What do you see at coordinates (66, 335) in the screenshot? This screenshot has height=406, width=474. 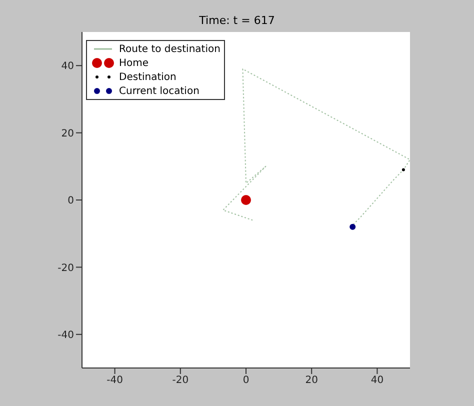 I see `y-tick-label: -40` at bounding box center [66, 335].